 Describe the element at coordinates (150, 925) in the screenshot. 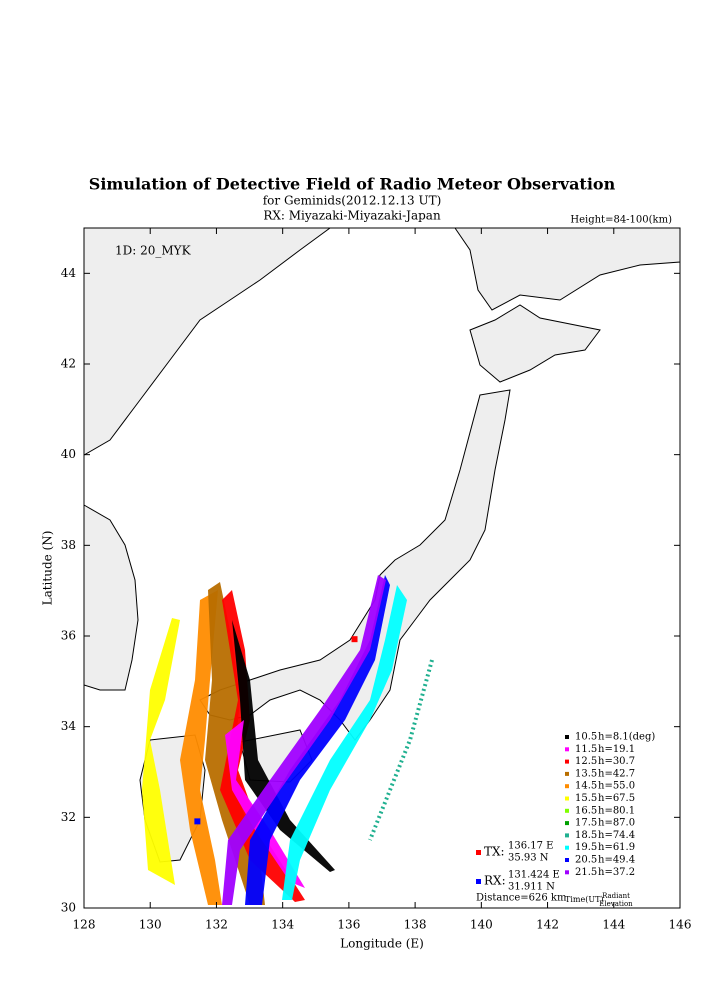

I see `x-tick-label: 130` at that location.